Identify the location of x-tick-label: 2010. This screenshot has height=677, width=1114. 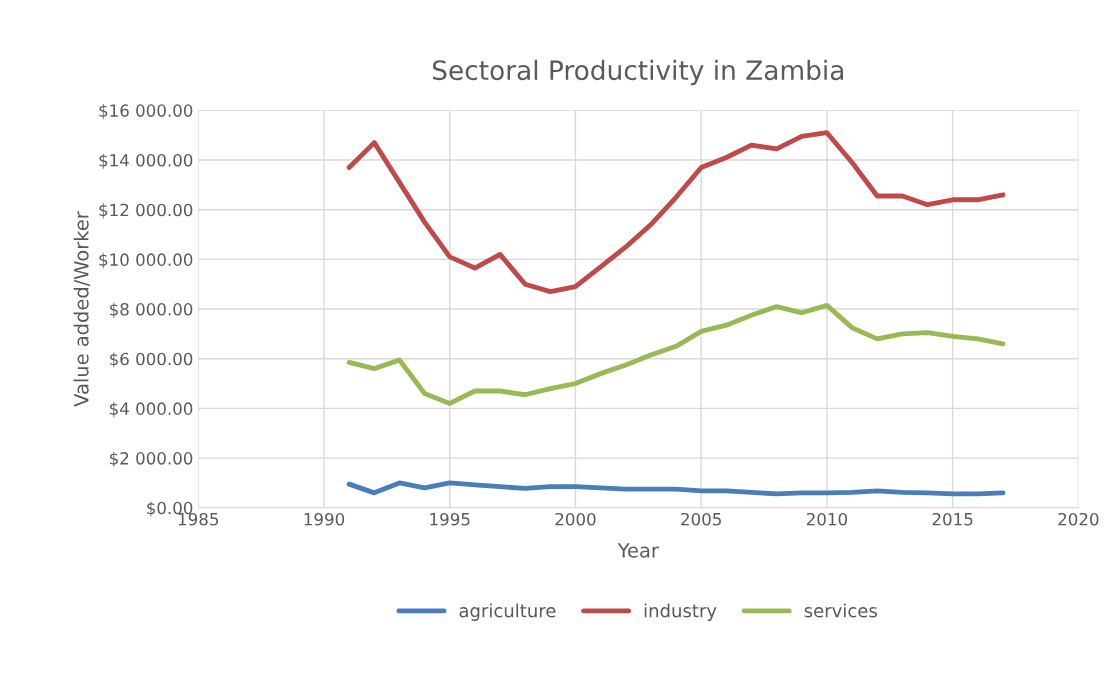
(827, 519).